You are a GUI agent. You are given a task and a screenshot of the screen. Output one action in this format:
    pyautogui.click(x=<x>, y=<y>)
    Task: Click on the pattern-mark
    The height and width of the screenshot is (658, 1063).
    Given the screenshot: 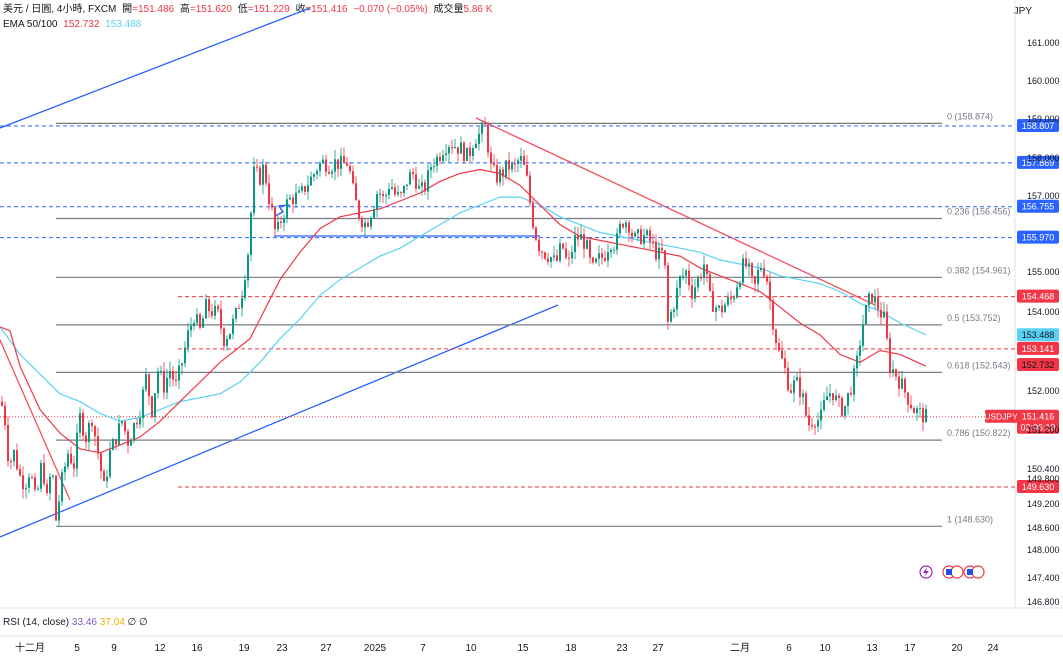 What is the action you would take?
    pyautogui.click(x=282, y=210)
    